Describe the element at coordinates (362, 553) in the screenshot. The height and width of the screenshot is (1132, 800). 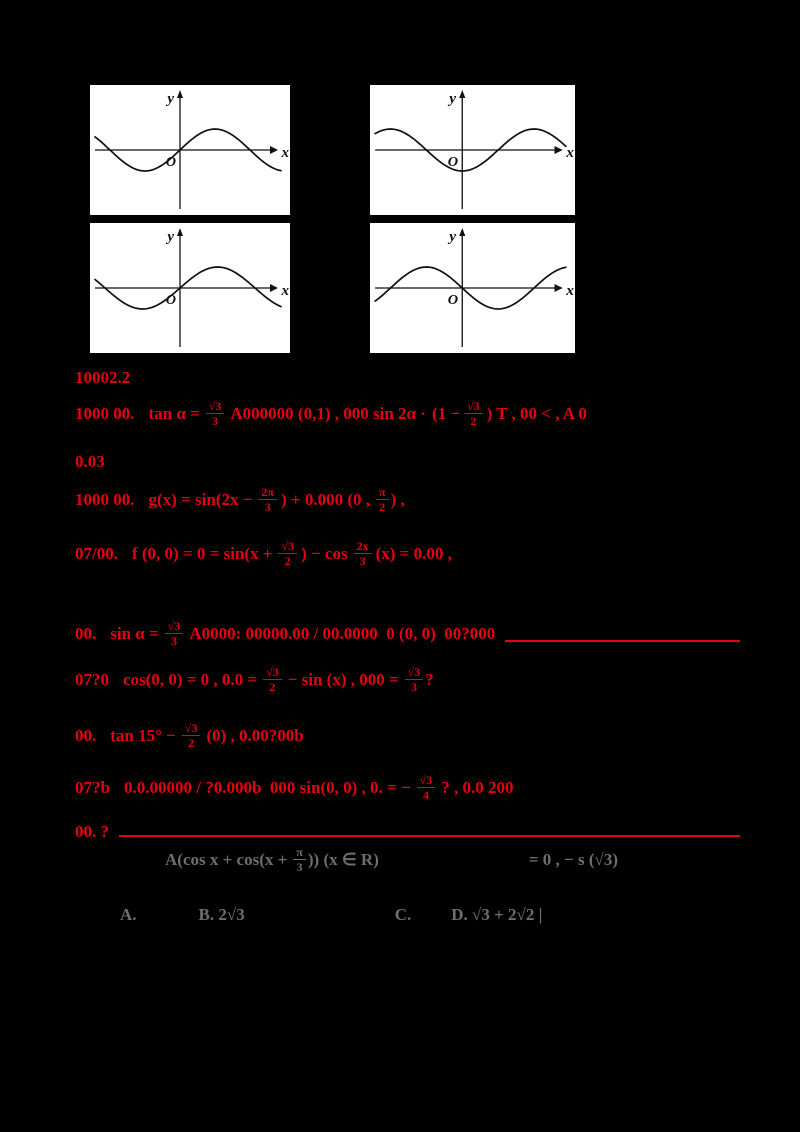
I see `fraction: 2x 3` at that location.